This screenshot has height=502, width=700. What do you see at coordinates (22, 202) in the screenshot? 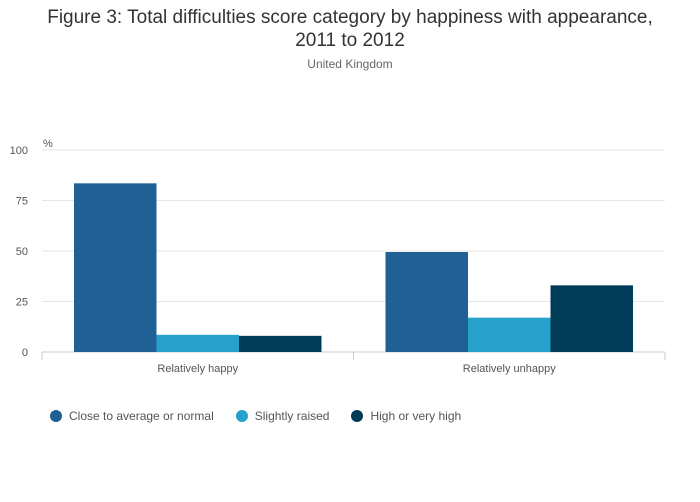
I see `y-tick-label-75: 75` at bounding box center [22, 202].